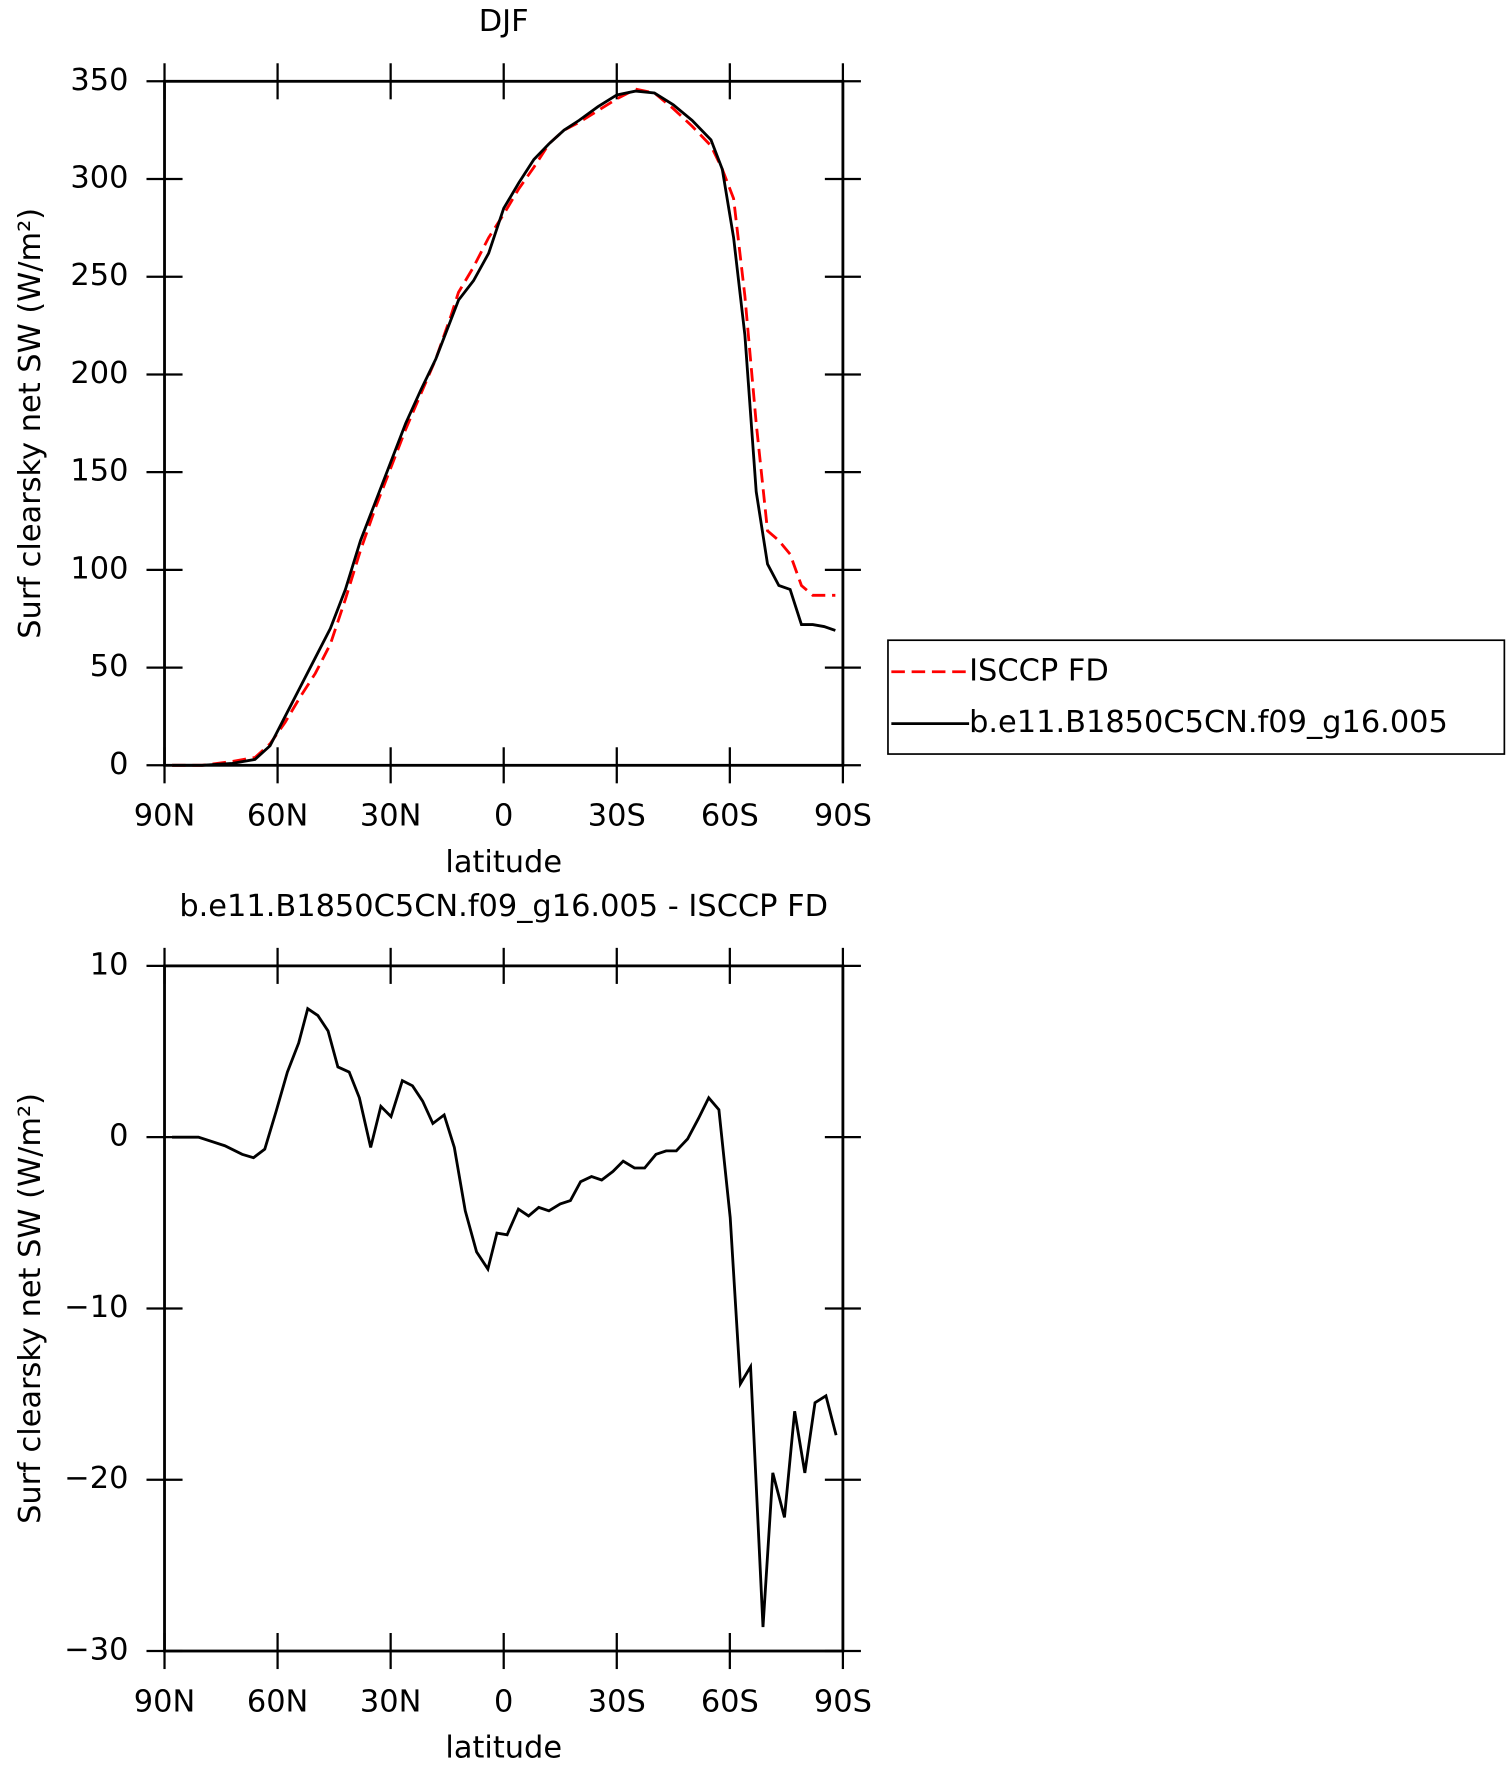  What do you see at coordinates (109, 666) in the screenshot?
I see `y-tick-label: 50` at bounding box center [109, 666].